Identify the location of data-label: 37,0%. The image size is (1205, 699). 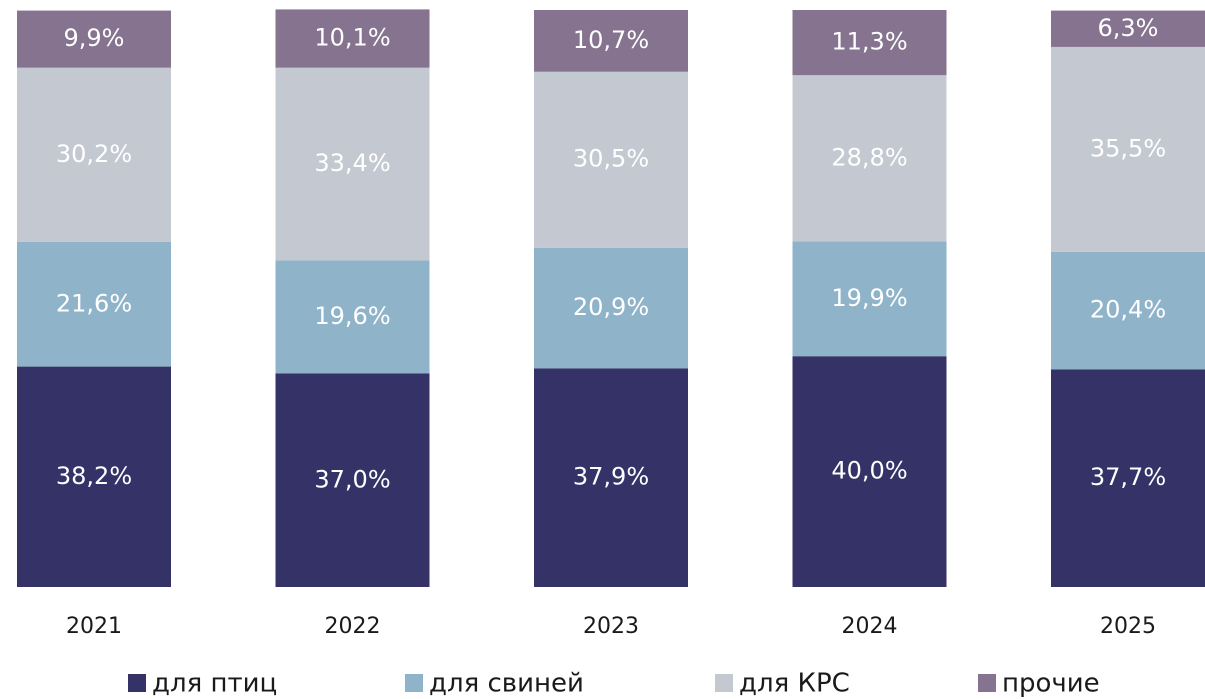
(352, 479).